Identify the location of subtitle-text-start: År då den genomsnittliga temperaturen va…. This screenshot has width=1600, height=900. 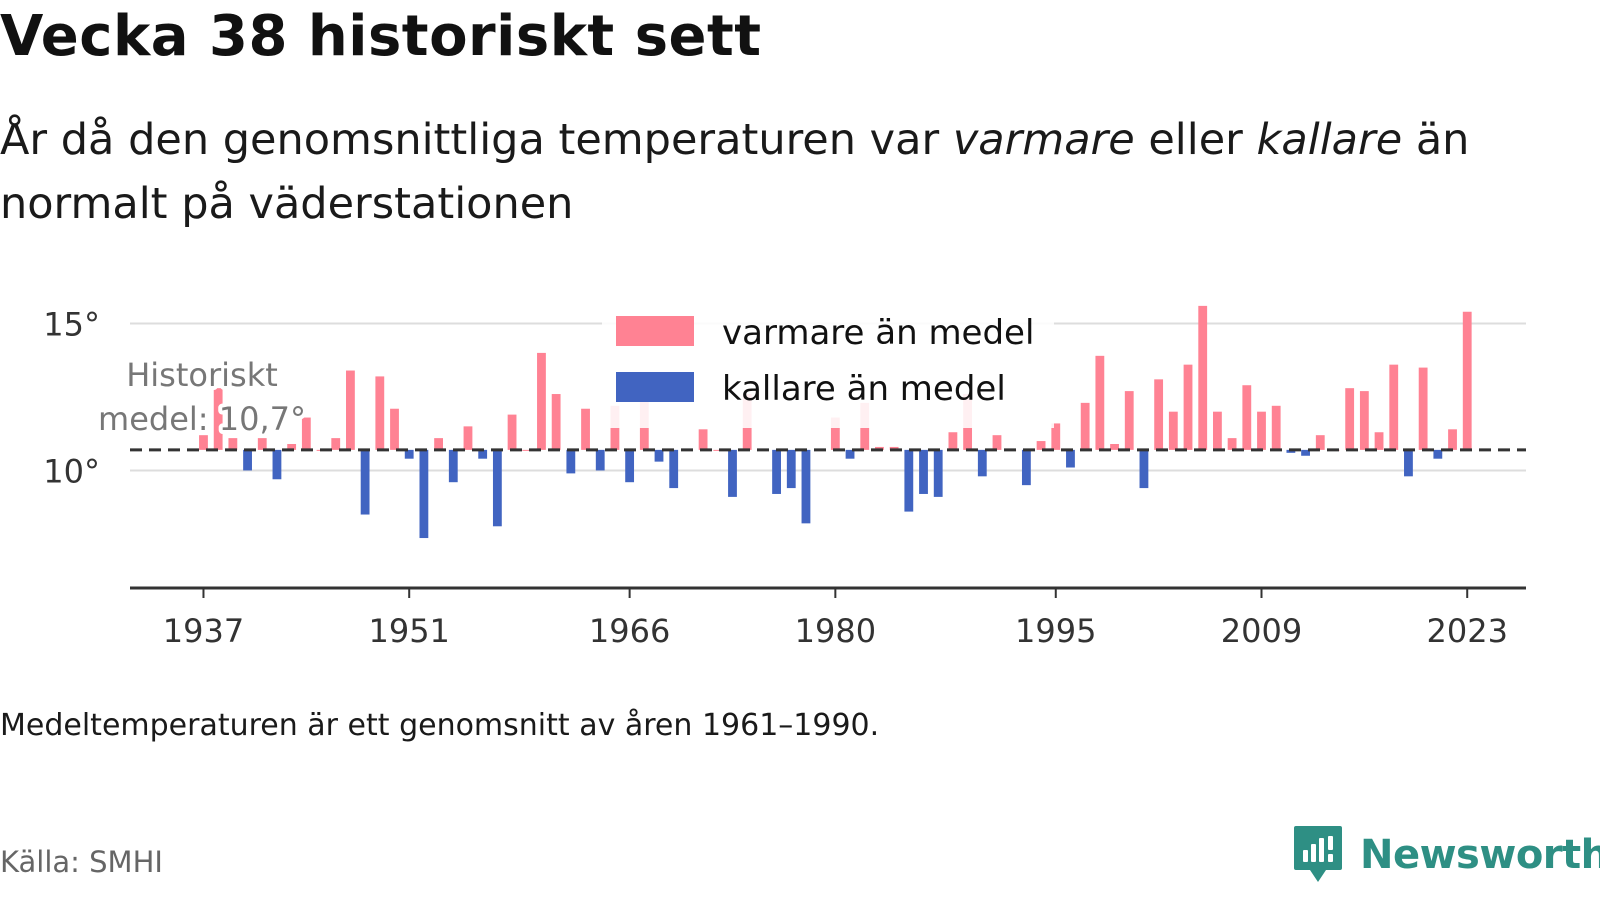
(476, 140).